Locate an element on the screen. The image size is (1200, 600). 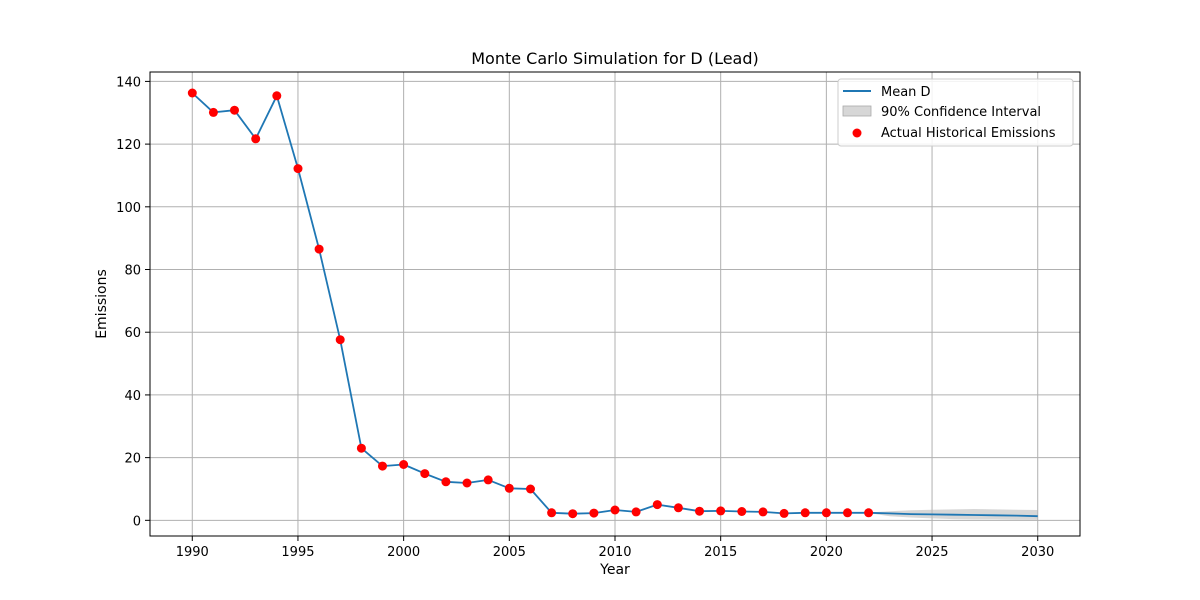
y-tick-label: 20 is located at coordinates (132, 459).